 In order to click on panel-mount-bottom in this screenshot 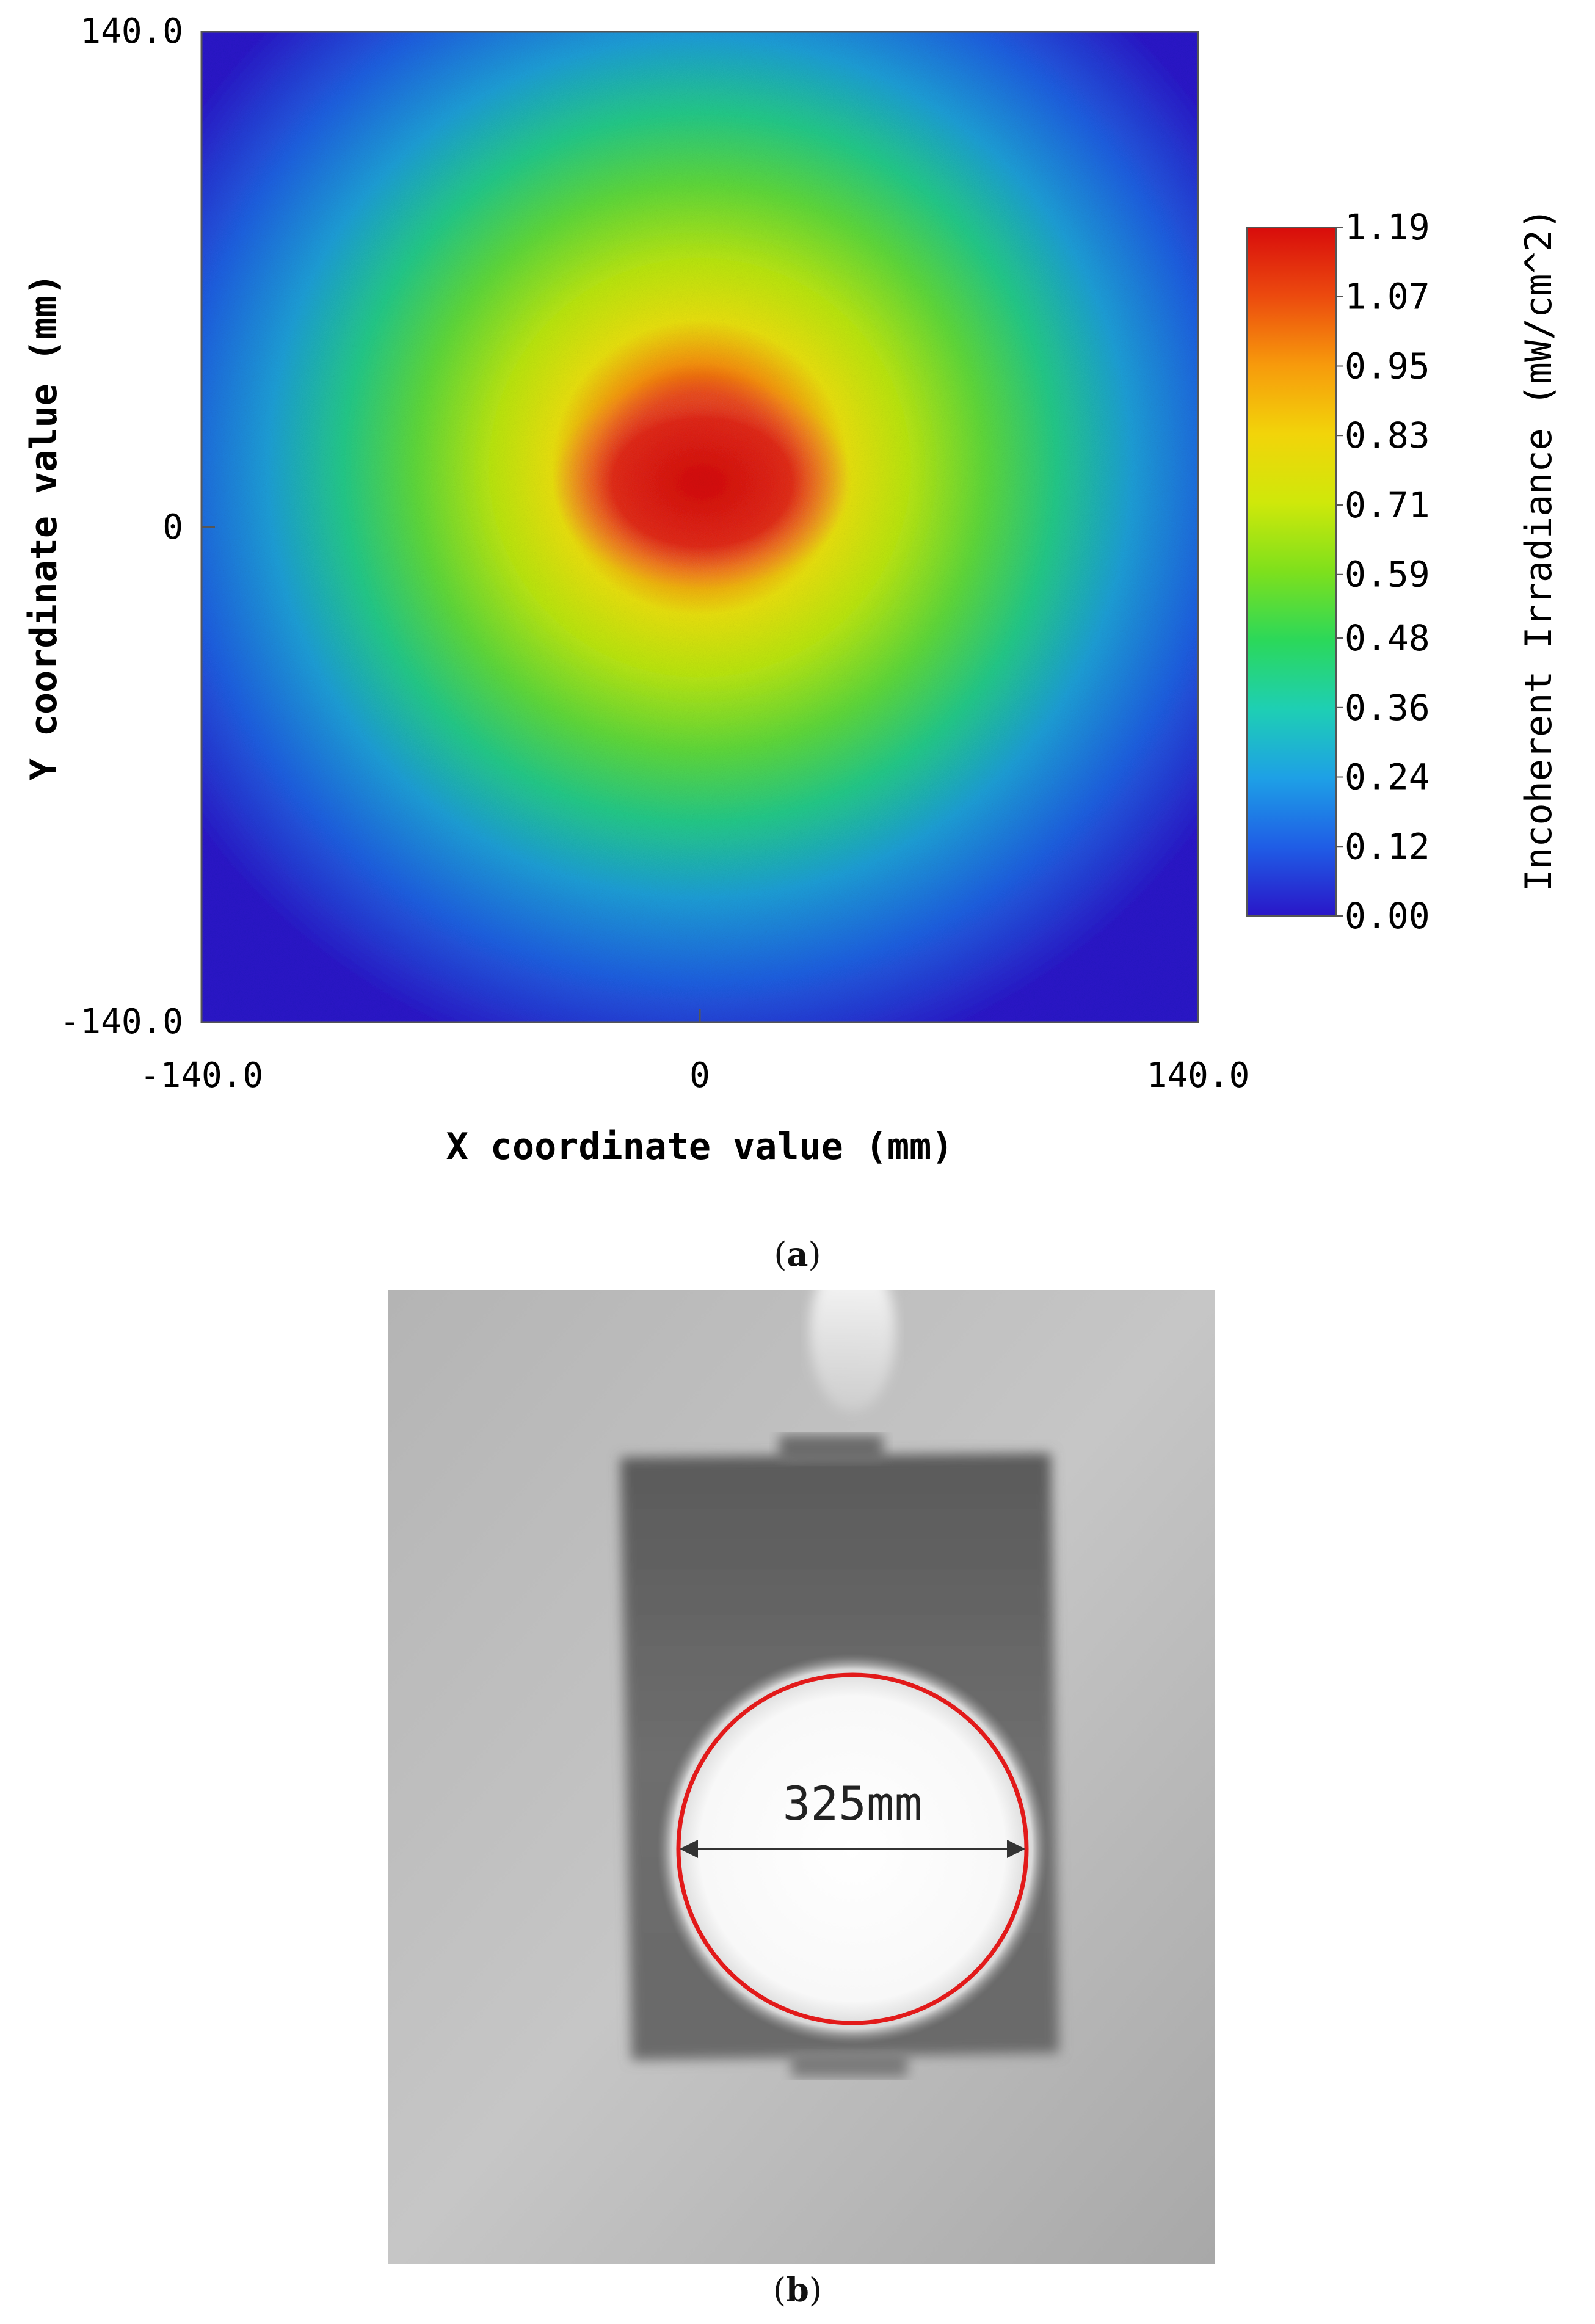, I will do `click(849, 2064)`.